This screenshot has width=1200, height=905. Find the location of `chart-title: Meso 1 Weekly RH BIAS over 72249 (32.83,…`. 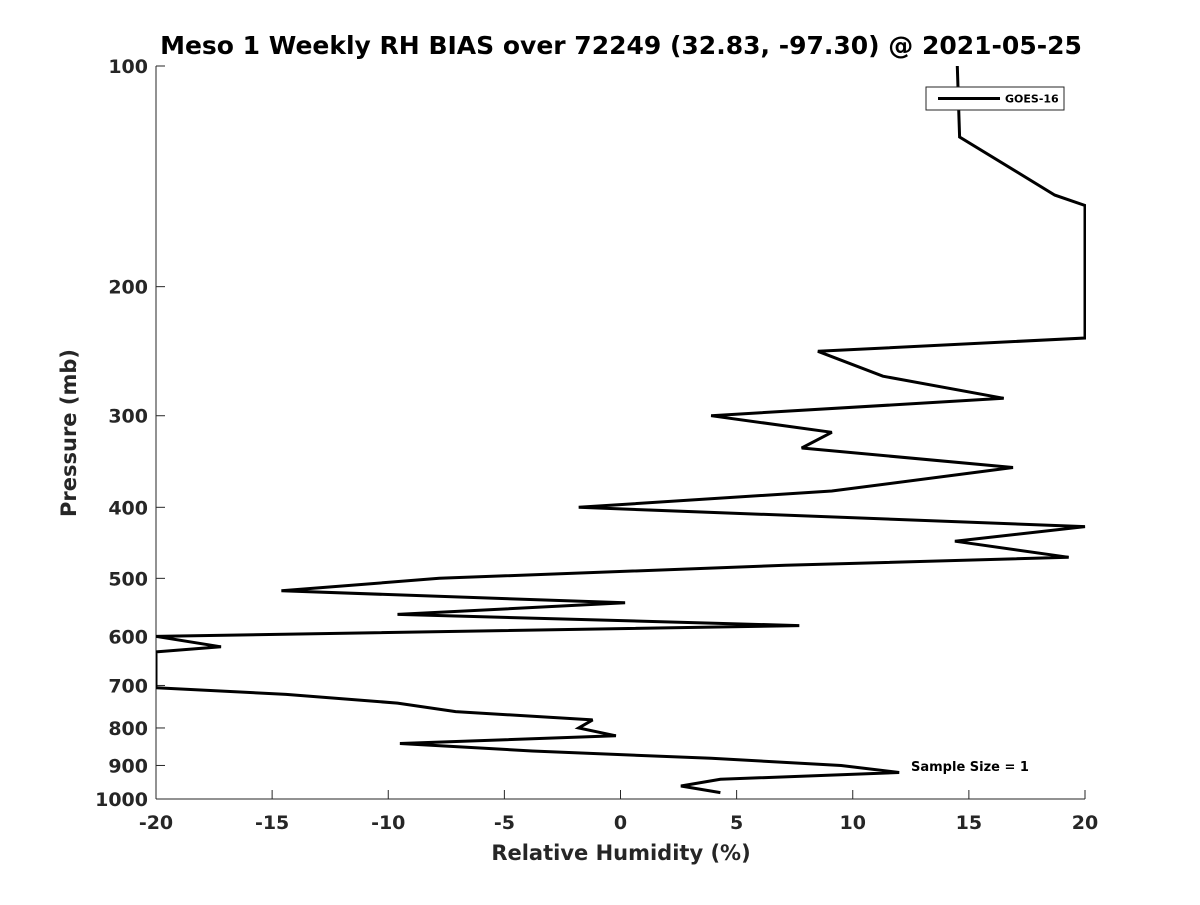

chart-title: Meso 1 Weekly RH BIAS over 72249 (32.83,… is located at coordinates (621, 45).